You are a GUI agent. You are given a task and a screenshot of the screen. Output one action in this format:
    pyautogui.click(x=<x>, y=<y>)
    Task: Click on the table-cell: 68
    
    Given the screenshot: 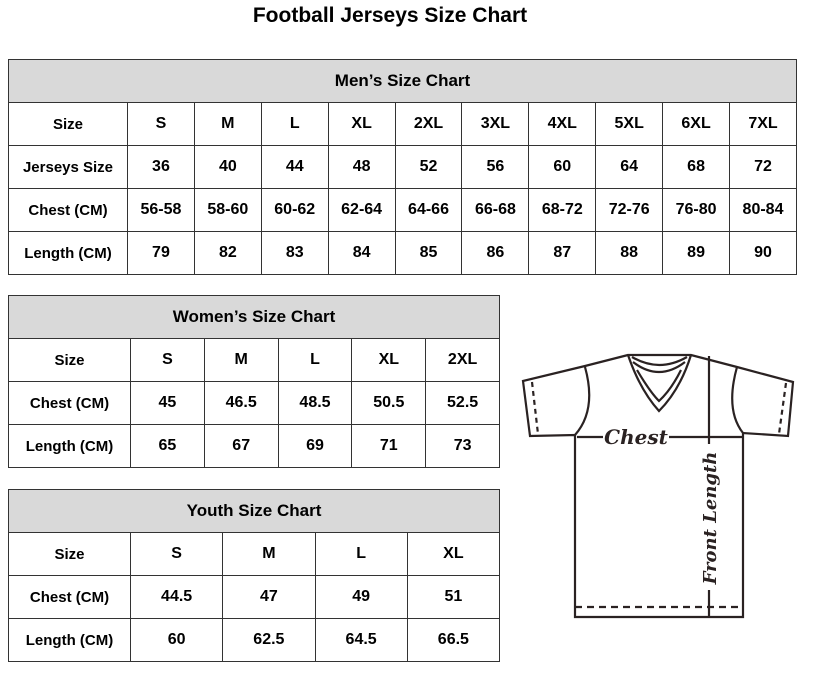 What is the action you would take?
    pyautogui.click(x=696, y=167)
    